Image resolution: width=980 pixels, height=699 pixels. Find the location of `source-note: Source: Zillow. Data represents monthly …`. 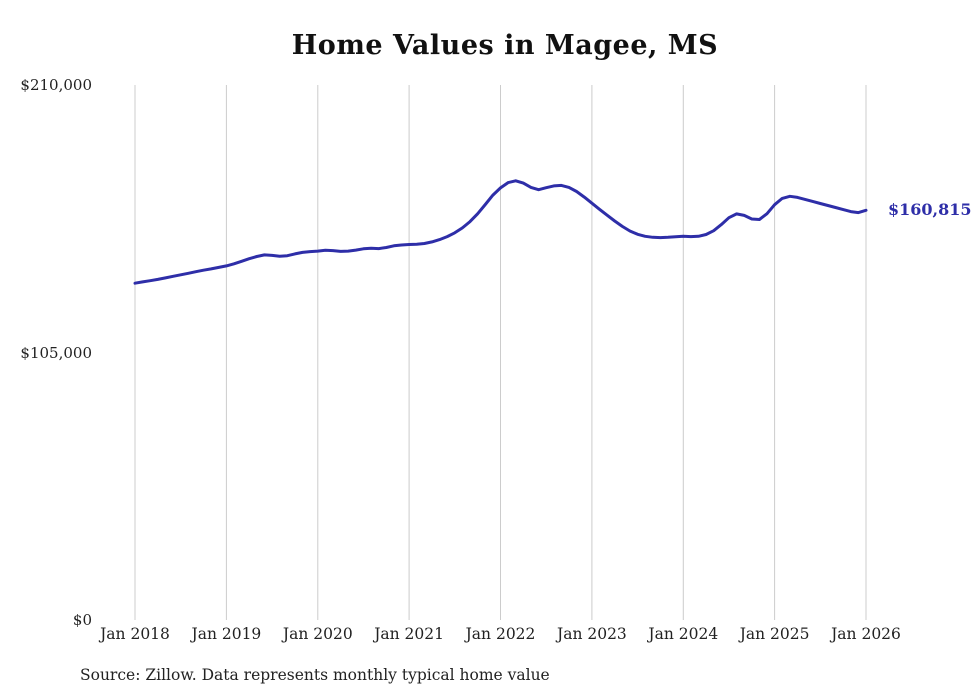

source-note: Source: Zillow. Data represents monthly … is located at coordinates (315, 675).